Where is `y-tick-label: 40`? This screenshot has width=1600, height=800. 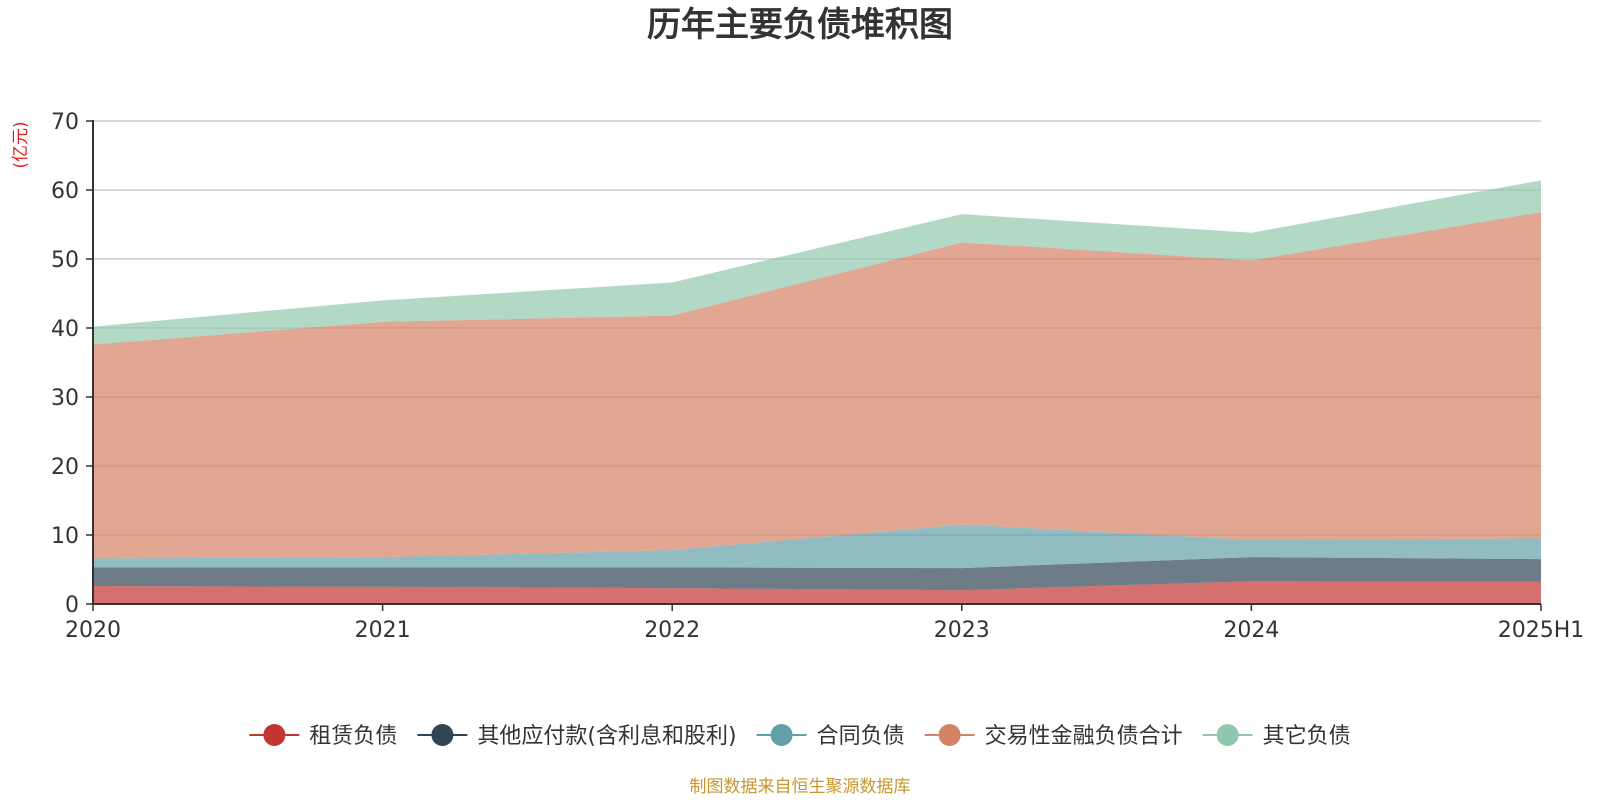
y-tick-label: 40 is located at coordinates (65, 329).